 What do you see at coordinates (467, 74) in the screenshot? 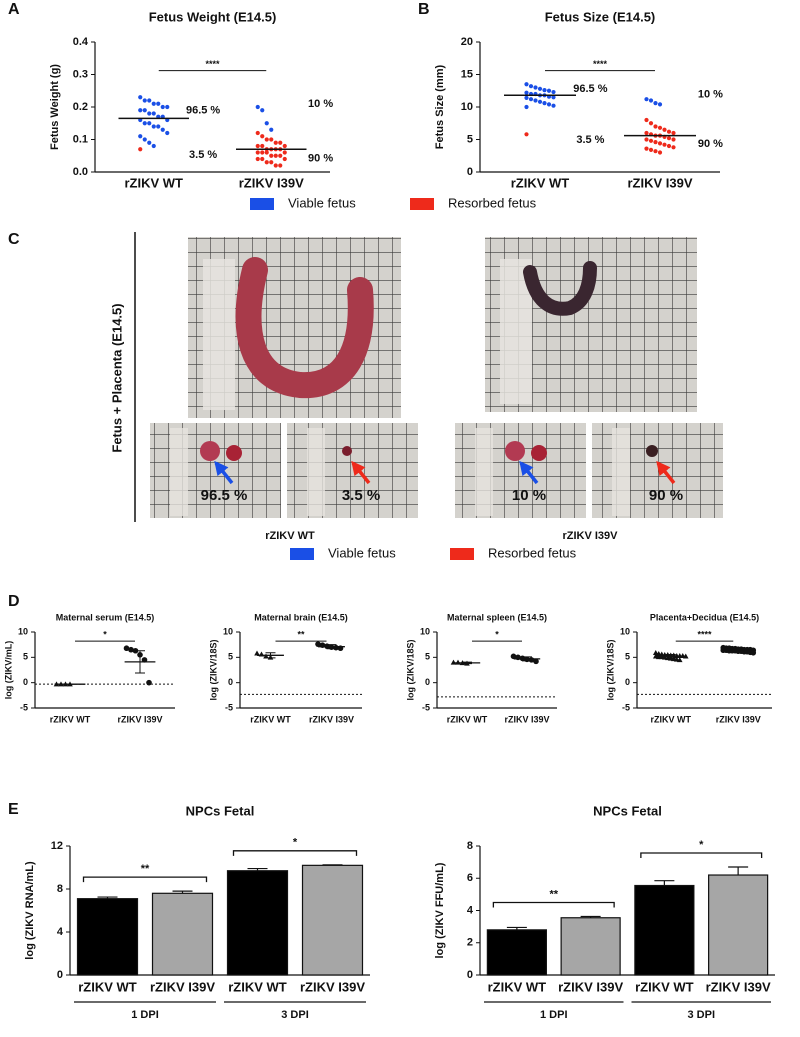
I see `y-tick-label: 15` at bounding box center [467, 74].